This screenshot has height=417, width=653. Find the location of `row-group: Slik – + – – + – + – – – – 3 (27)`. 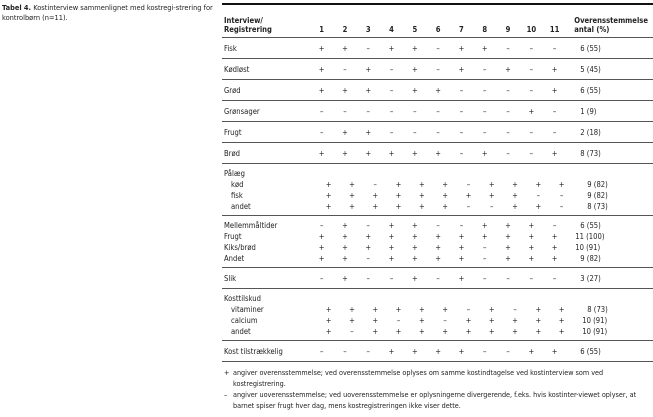

row-group: Slik – + – – + – + – – – – 3 (27) is located at coordinates (437, 278).